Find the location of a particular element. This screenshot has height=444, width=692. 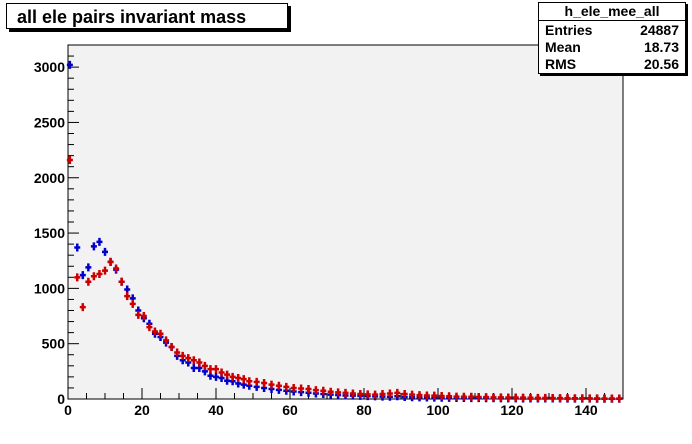

stats-label: Mean is located at coordinates (563, 47).